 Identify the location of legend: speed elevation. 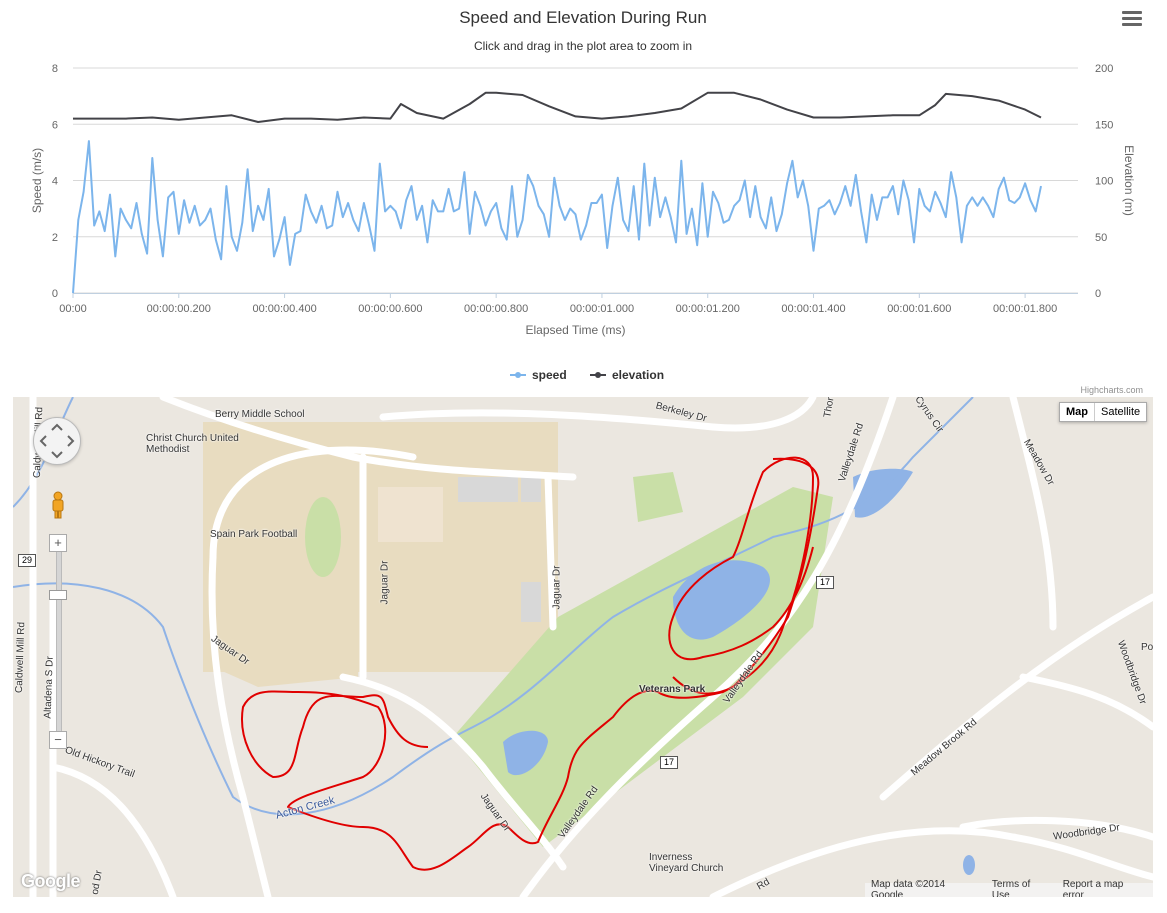
(587, 375).